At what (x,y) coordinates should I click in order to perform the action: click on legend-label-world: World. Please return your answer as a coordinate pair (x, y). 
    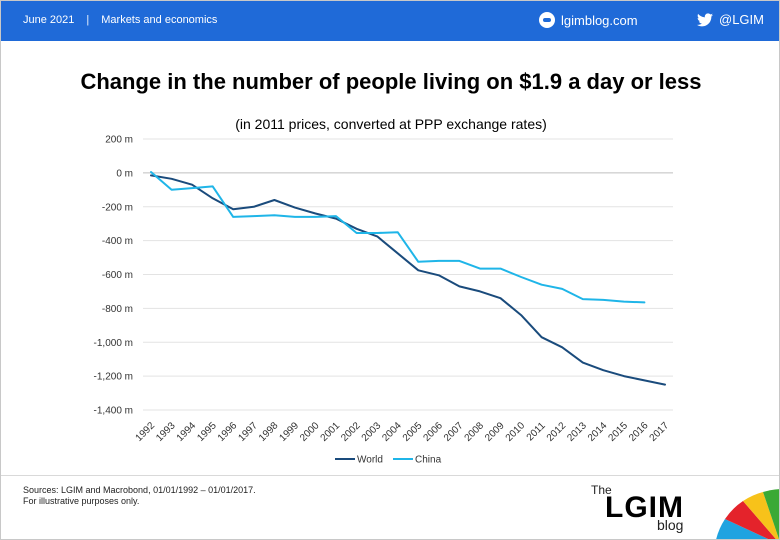
    Looking at the image, I should click on (370, 460).